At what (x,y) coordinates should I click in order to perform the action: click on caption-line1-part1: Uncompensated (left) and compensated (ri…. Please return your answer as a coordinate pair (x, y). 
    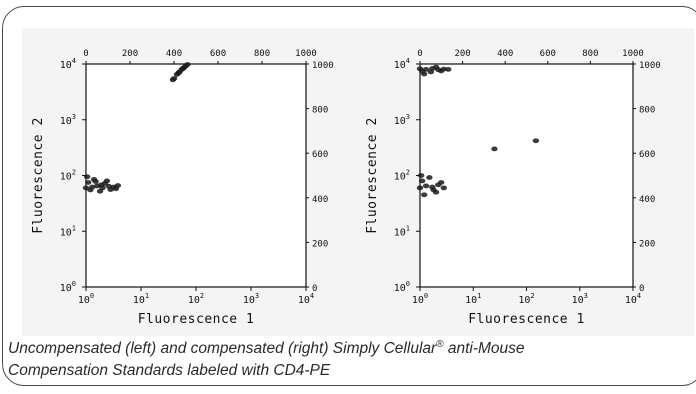
    Looking at the image, I should click on (222, 349).